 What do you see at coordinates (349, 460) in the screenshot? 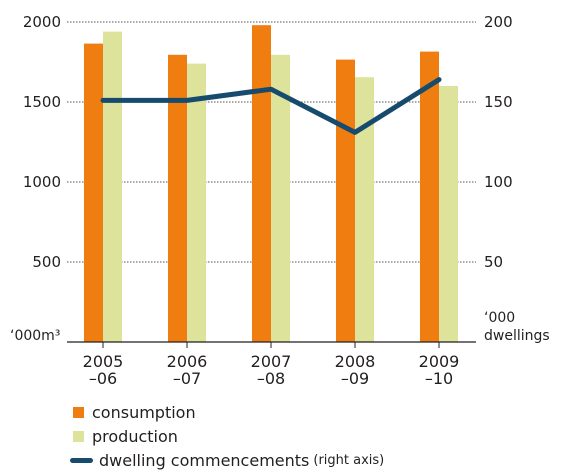
I see `legend-note-right-axis: (right axis)` at bounding box center [349, 460].